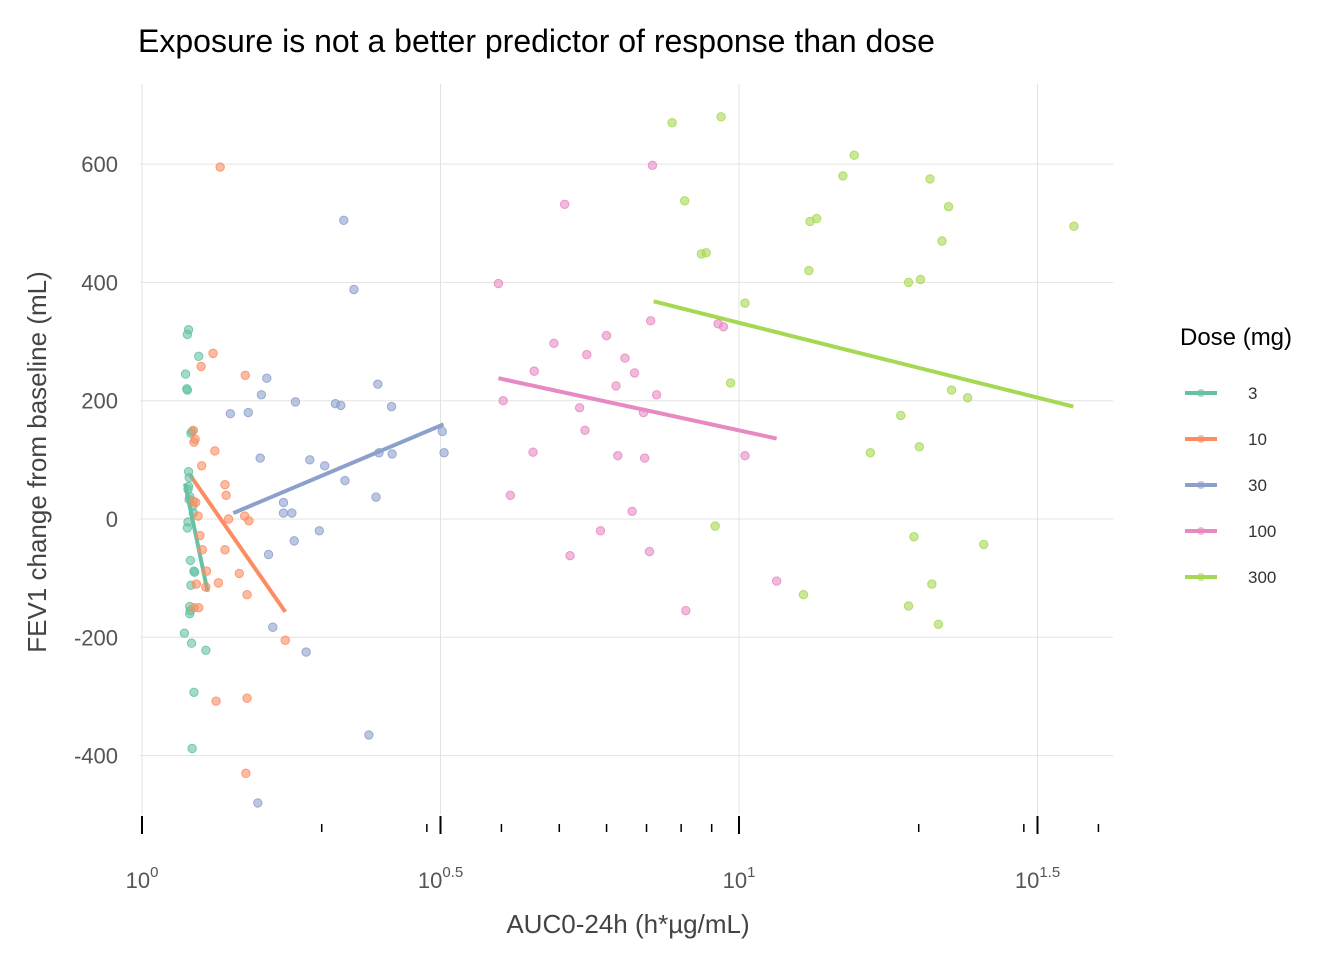 The width and height of the screenshot is (1344, 960). Describe the element at coordinates (96, 756) in the screenshot. I see `y-tick-label: -400` at that location.